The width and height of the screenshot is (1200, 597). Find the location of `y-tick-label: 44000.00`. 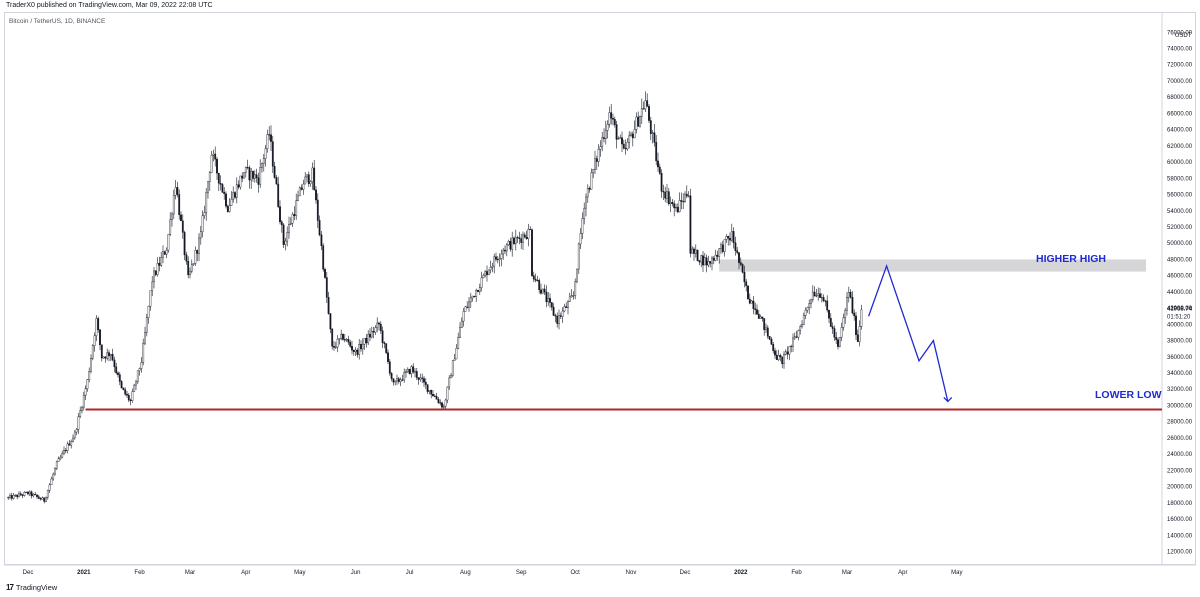

y-tick-label: 44000.00 is located at coordinates (1180, 293).